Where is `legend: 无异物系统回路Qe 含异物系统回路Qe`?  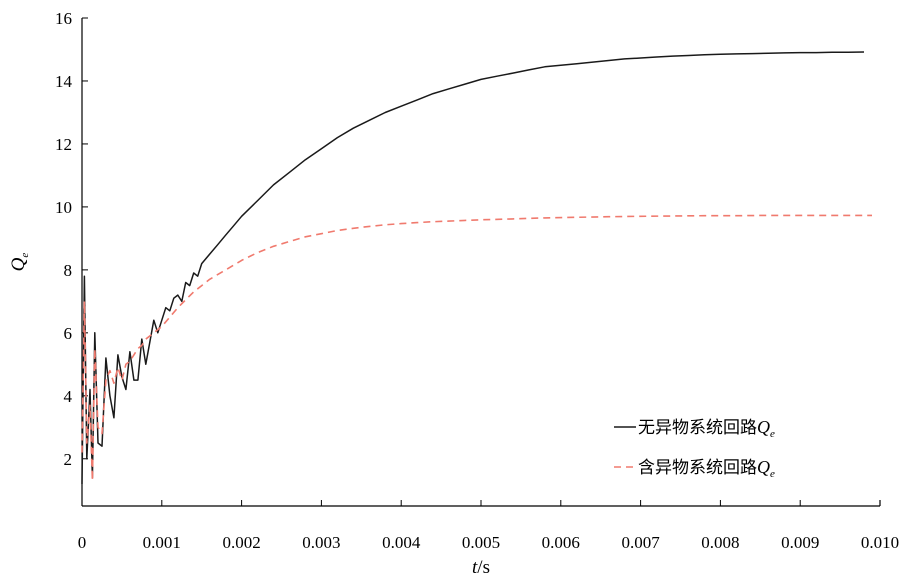
legend: 无异物系统回路Qe 含异物系统回路Qe is located at coordinates (694, 448).